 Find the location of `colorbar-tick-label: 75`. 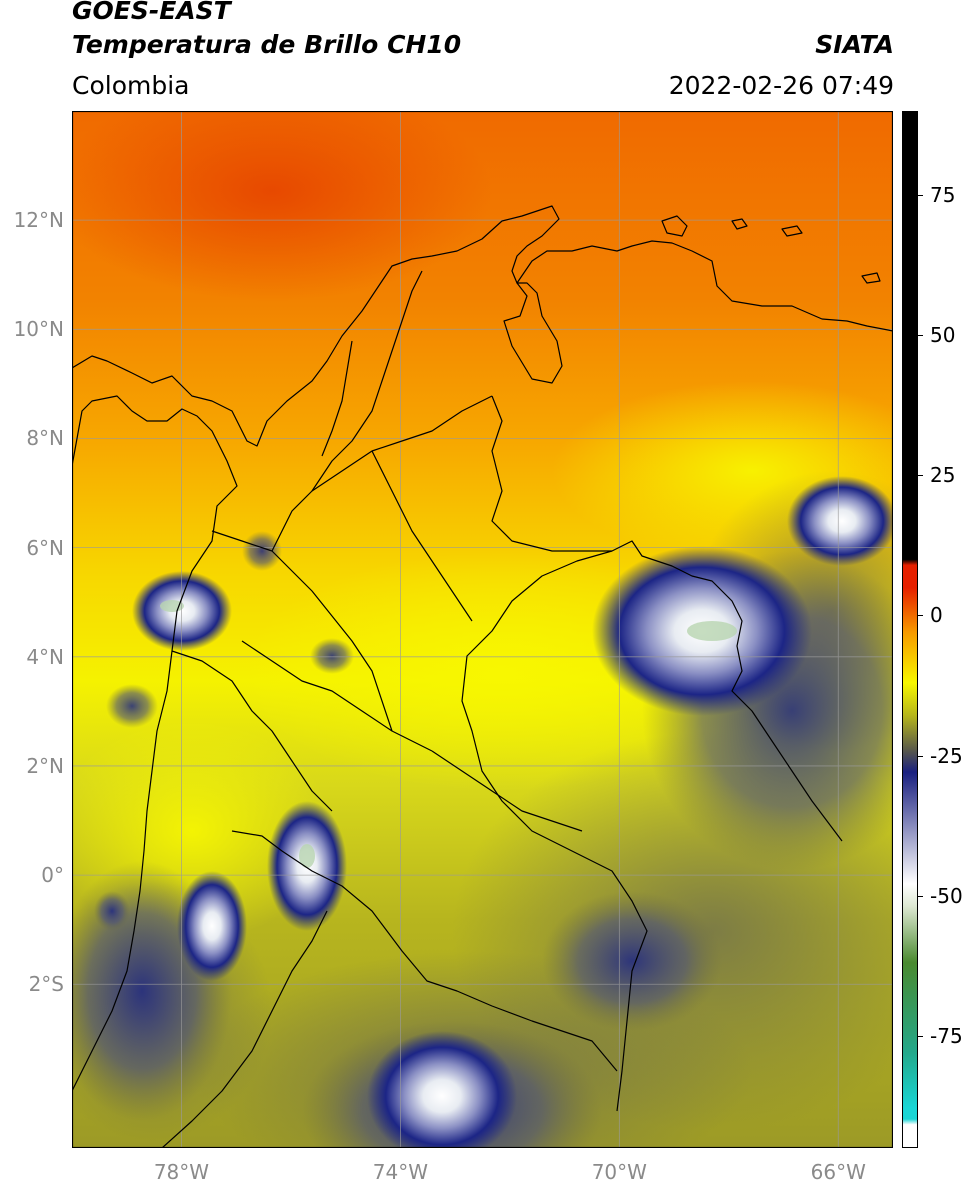

colorbar-tick-label: 75 is located at coordinates (943, 195).